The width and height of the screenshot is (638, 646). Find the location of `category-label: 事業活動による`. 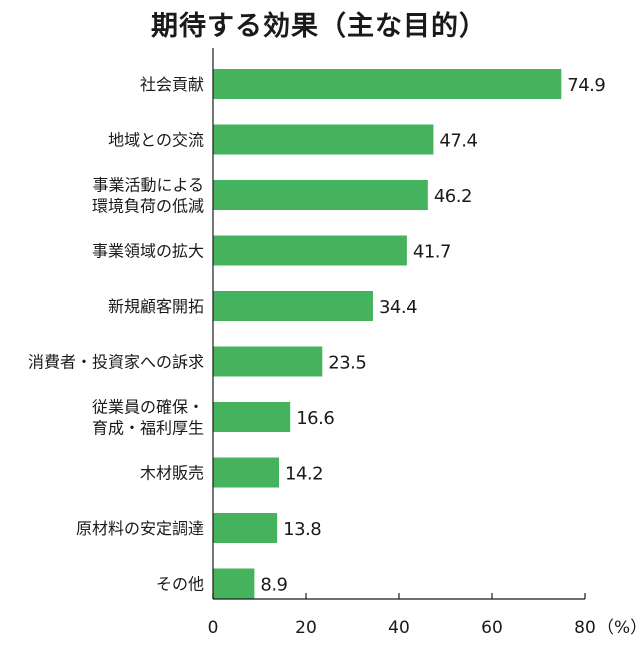

category-label: 事業活動による is located at coordinates (148, 185).